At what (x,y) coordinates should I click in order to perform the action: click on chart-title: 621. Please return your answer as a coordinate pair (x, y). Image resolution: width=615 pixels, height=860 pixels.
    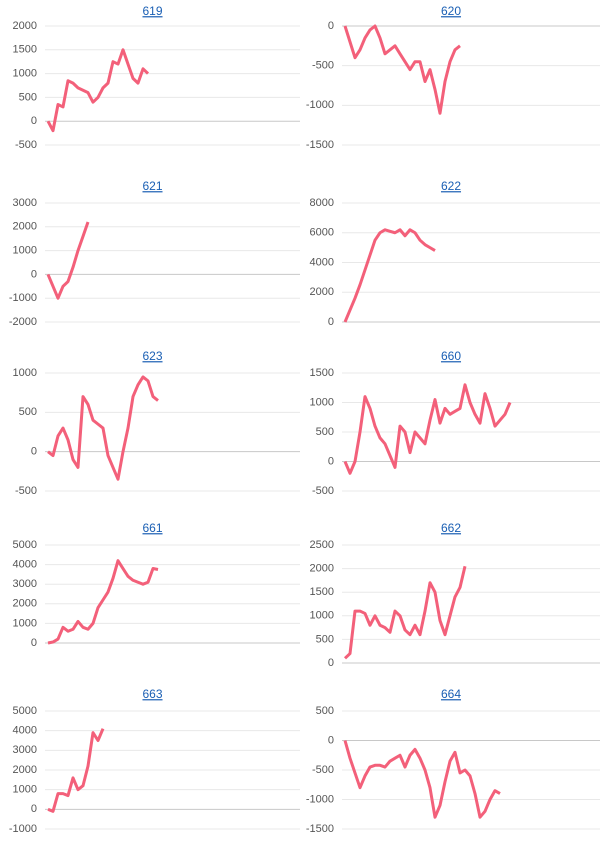
    Looking at the image, I should click on (152, 186).